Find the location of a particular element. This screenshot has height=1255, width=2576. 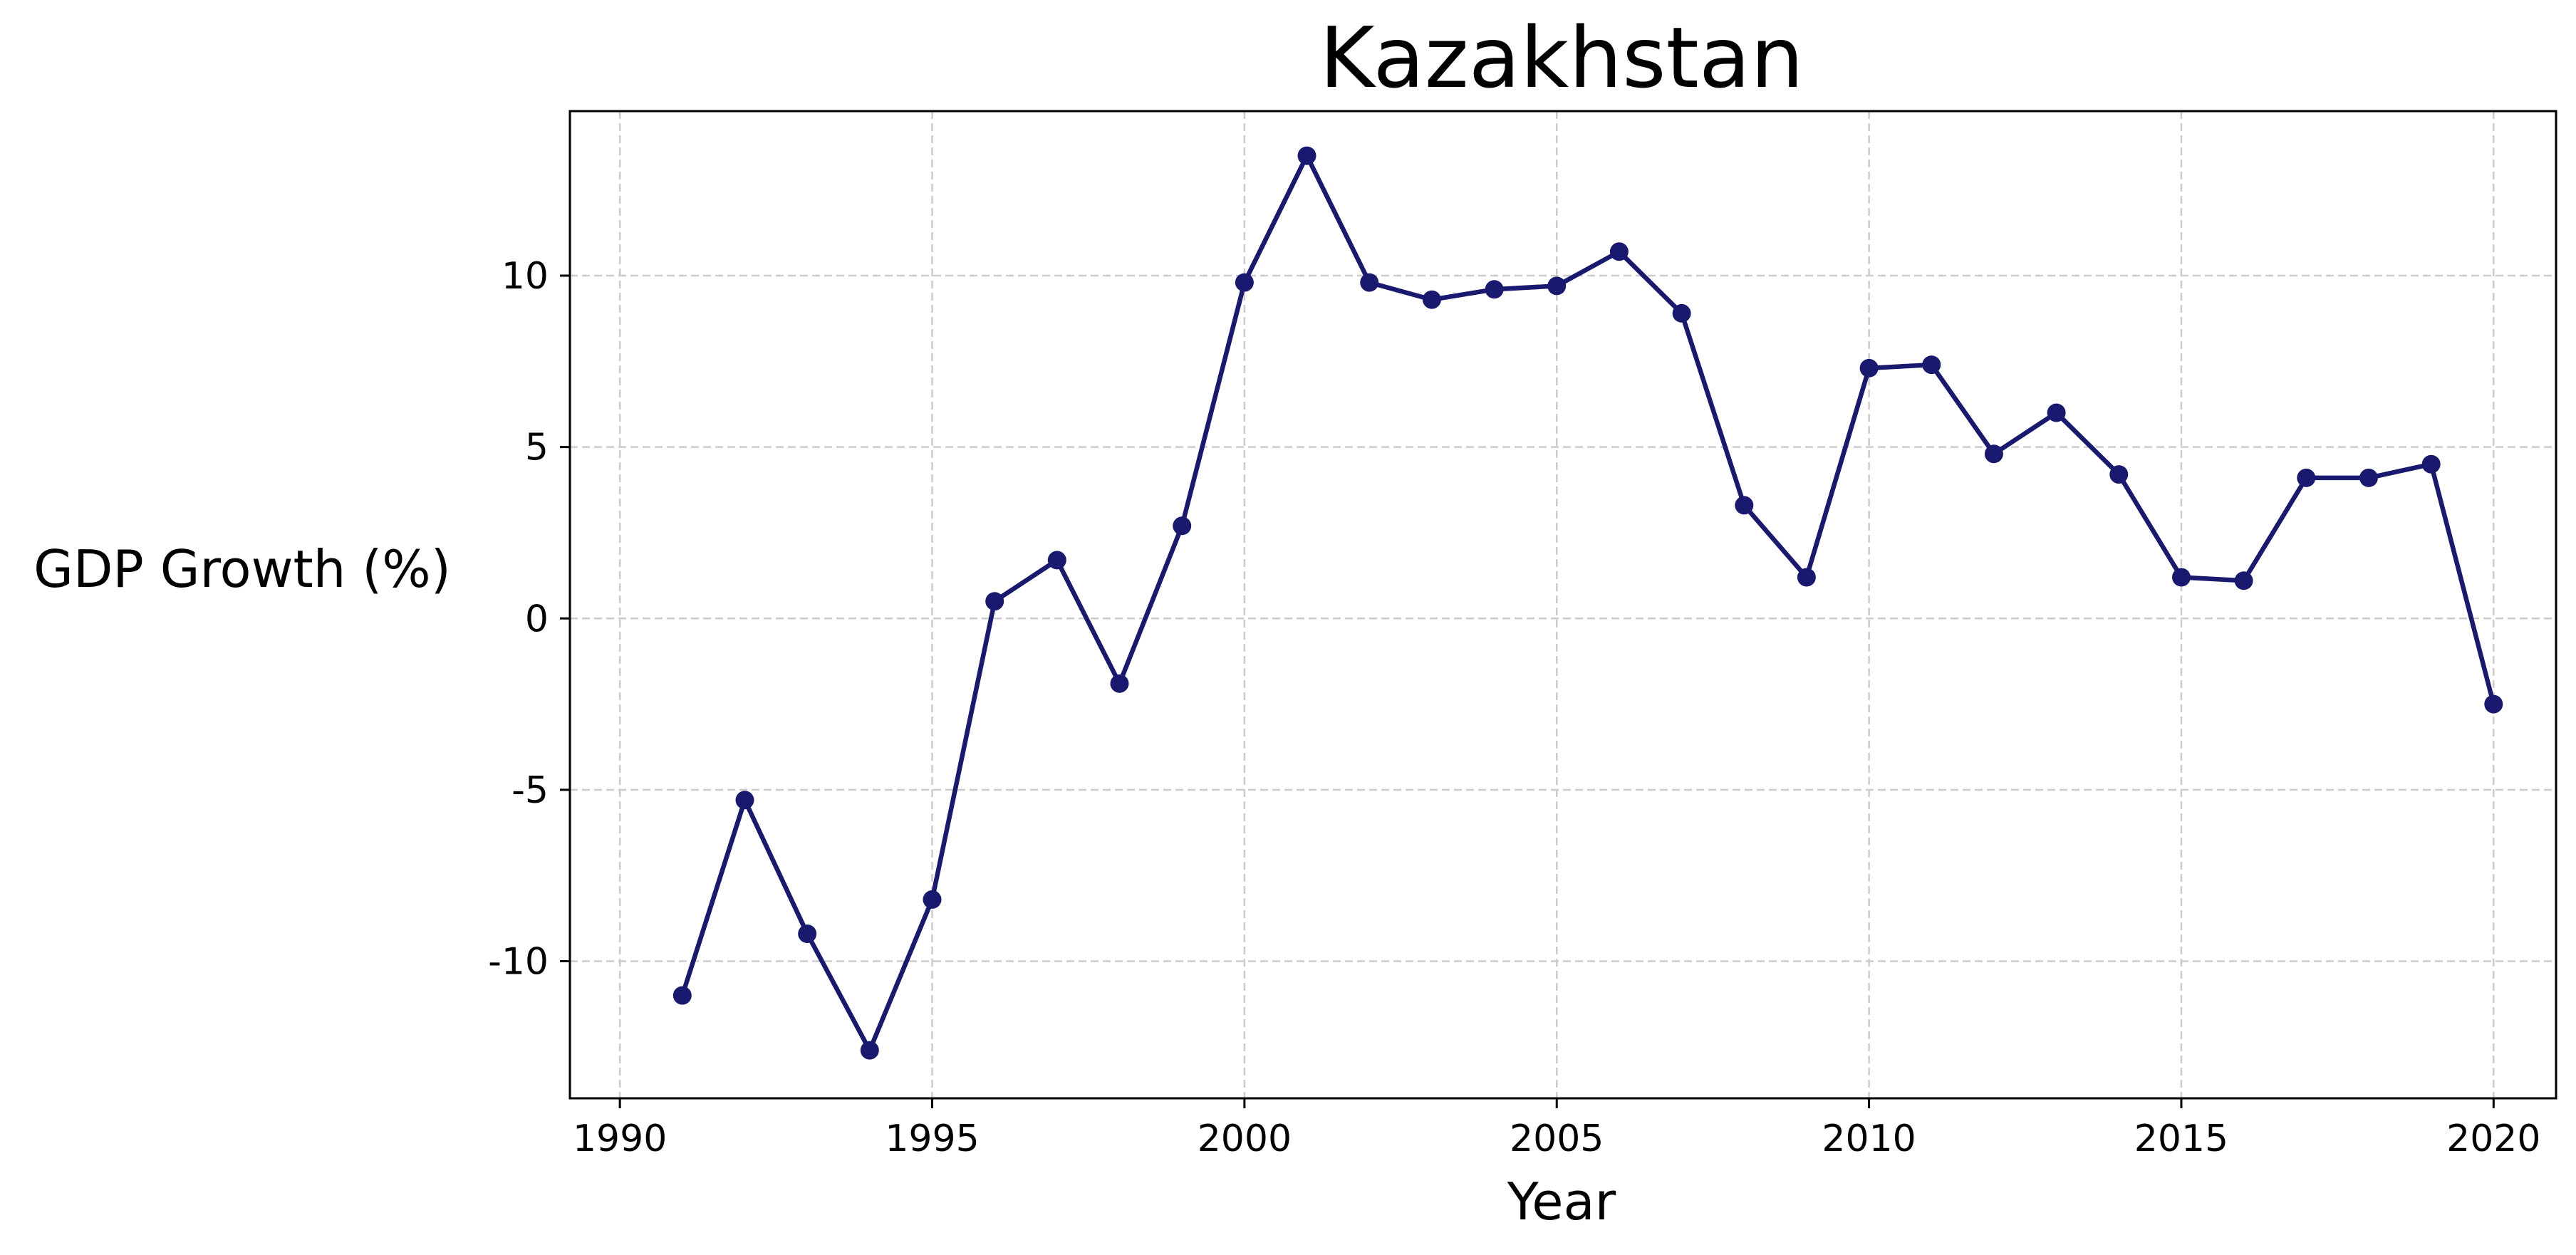

x-tick-label: 2010 is located at coordinates (1869, 1139).